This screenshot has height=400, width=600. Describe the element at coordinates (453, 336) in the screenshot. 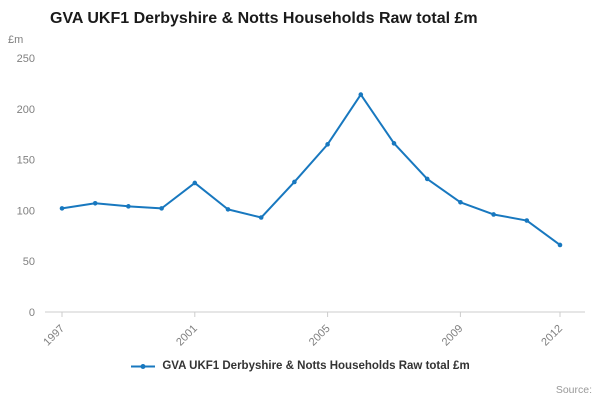

I see `svg-text: 2009` at that location.